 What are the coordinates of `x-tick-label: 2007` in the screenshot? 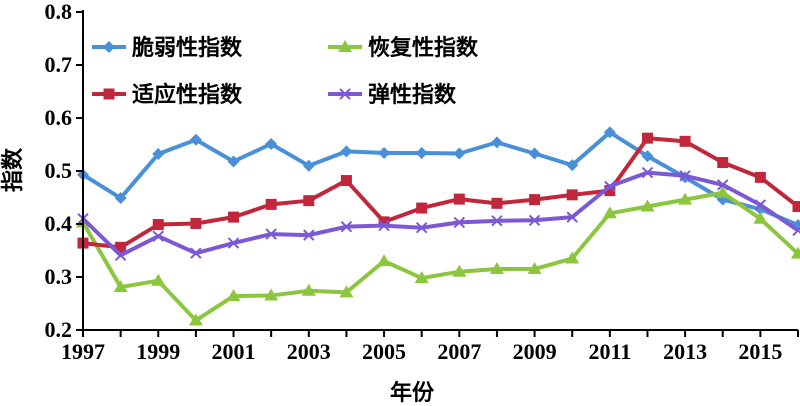 It's located at (459, 351).